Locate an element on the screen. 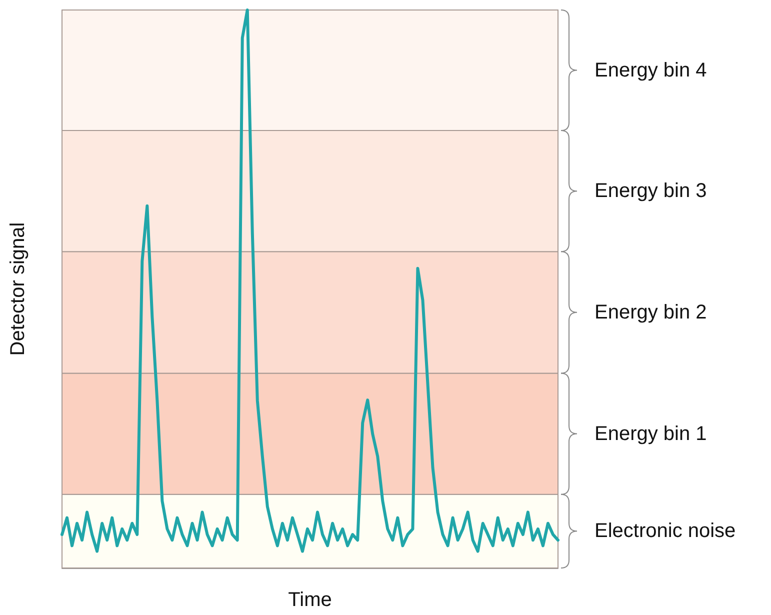 Image resolution: width=771 pixels, height=615 pixels. band-label: Energy bin 2 is located at coordinates (650, 312).